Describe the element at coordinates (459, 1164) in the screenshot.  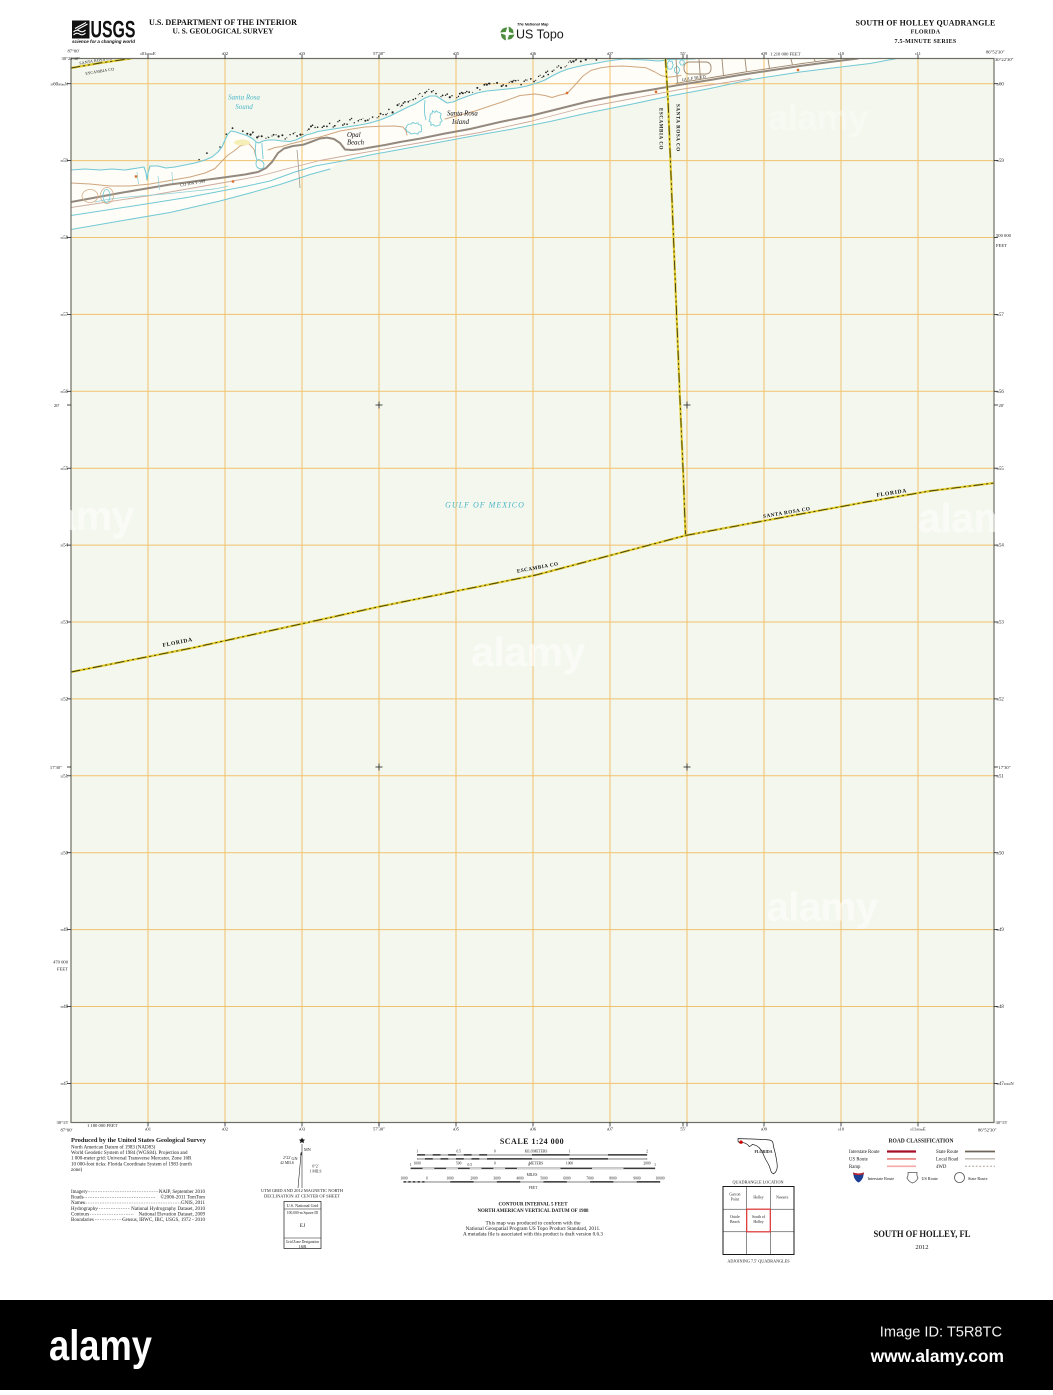
I see `svg-text: 500` at that location.